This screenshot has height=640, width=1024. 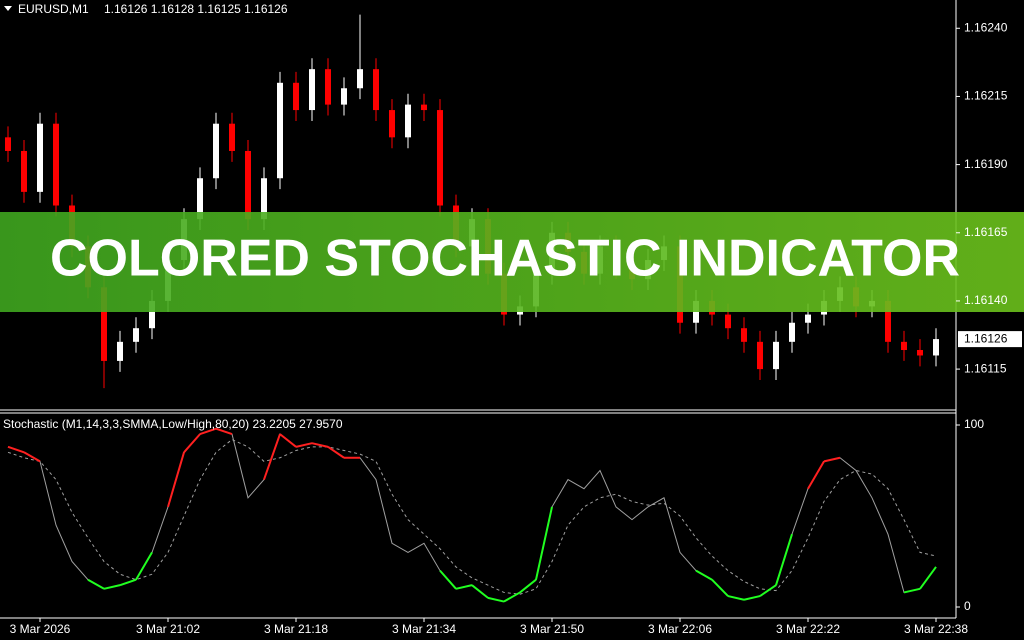 What do you see at coordinates (296, 629) in the screenshot?
I see `x-tick-label: 3 Mar 21:18` at bounding box center [296, 629].